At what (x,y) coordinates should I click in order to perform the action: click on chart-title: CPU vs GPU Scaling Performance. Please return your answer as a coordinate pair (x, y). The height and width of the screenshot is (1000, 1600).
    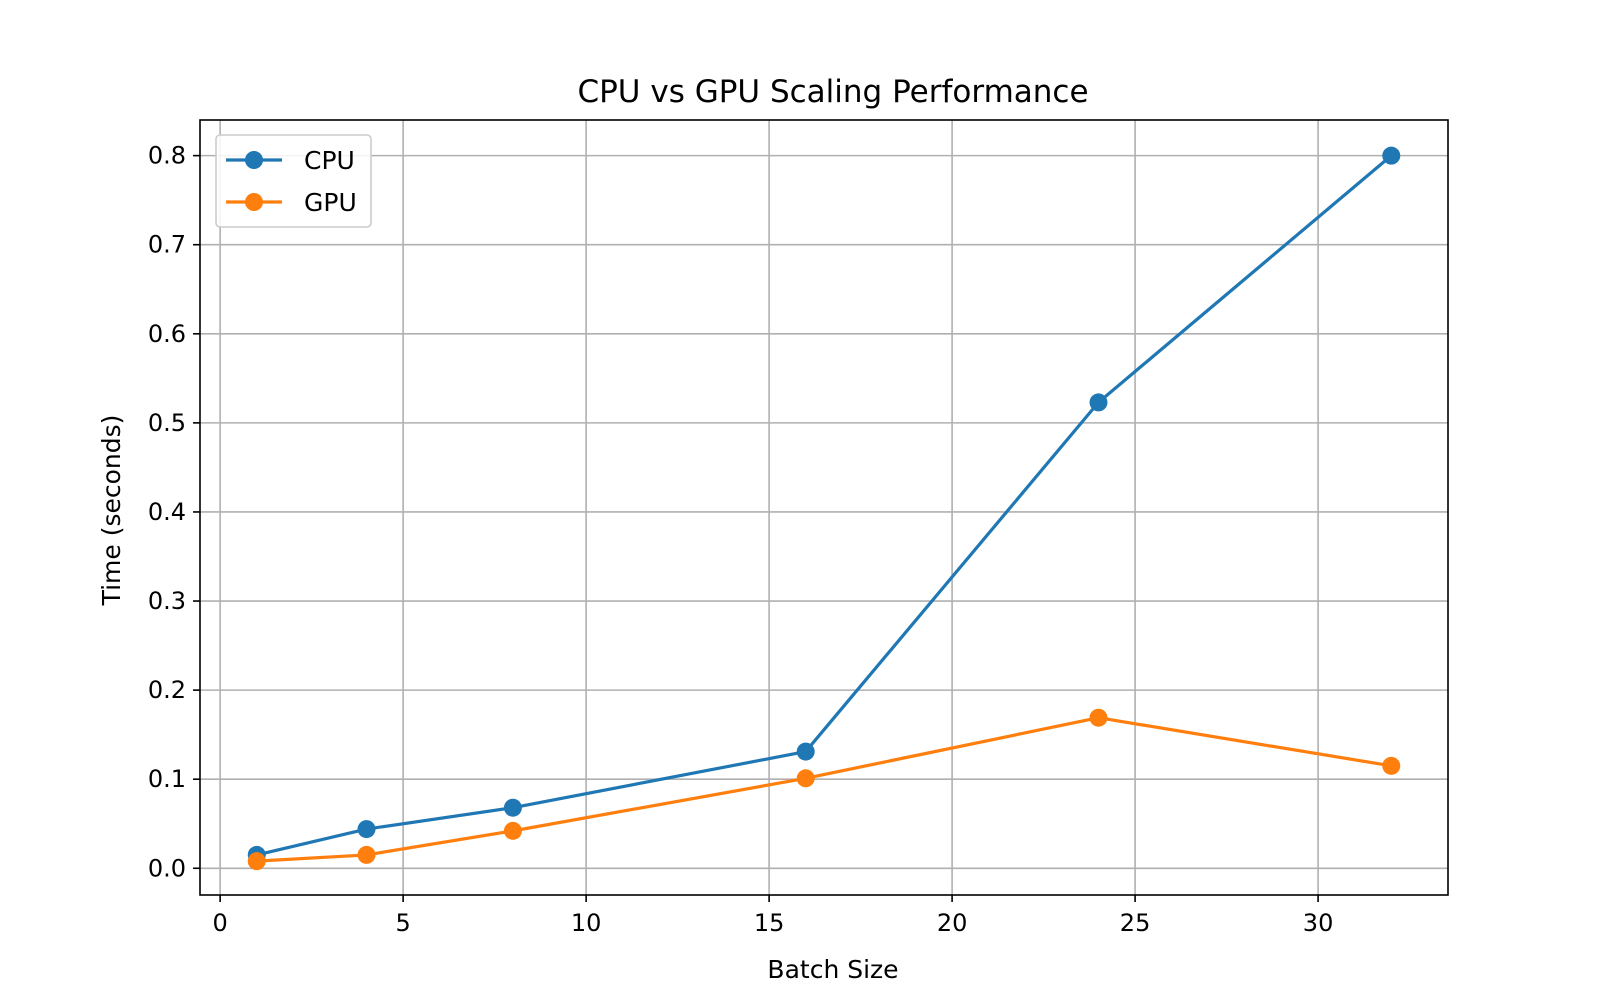
    Looking at the image, I should click on (832, 92).